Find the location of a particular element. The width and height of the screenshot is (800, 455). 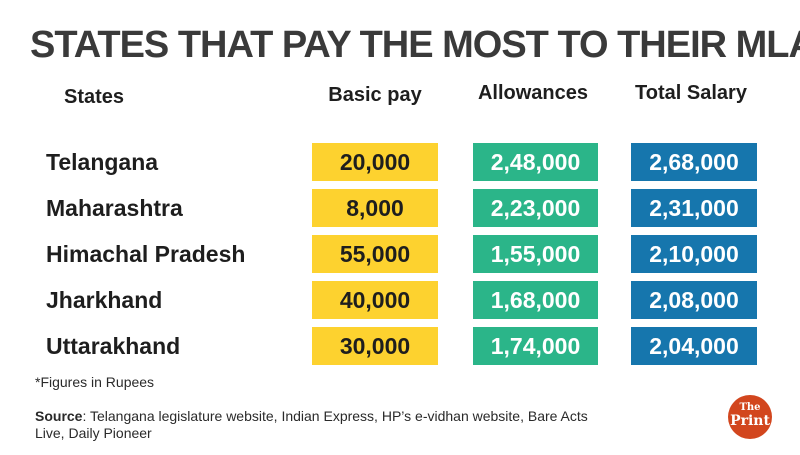

allowances-cell: 1,68,000 is located at coordinates (535, 300).